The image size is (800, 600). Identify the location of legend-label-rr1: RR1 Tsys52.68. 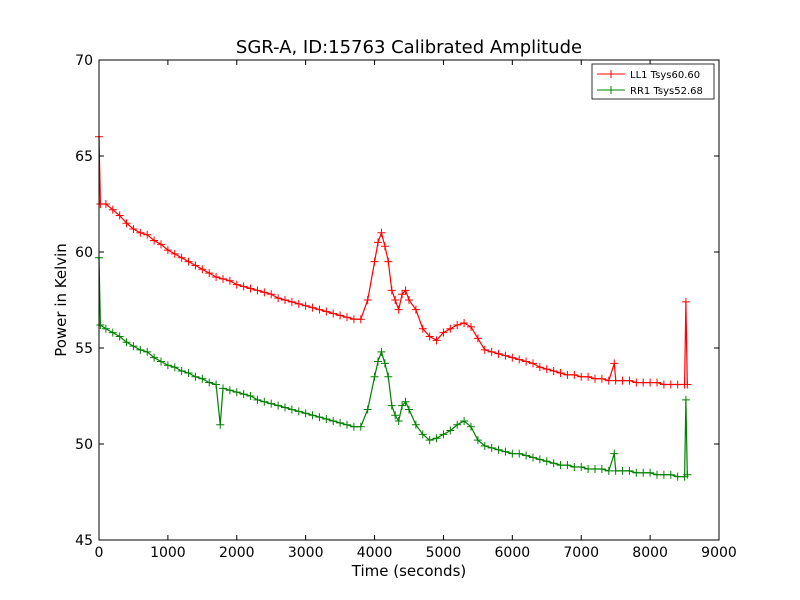
(666, 91).